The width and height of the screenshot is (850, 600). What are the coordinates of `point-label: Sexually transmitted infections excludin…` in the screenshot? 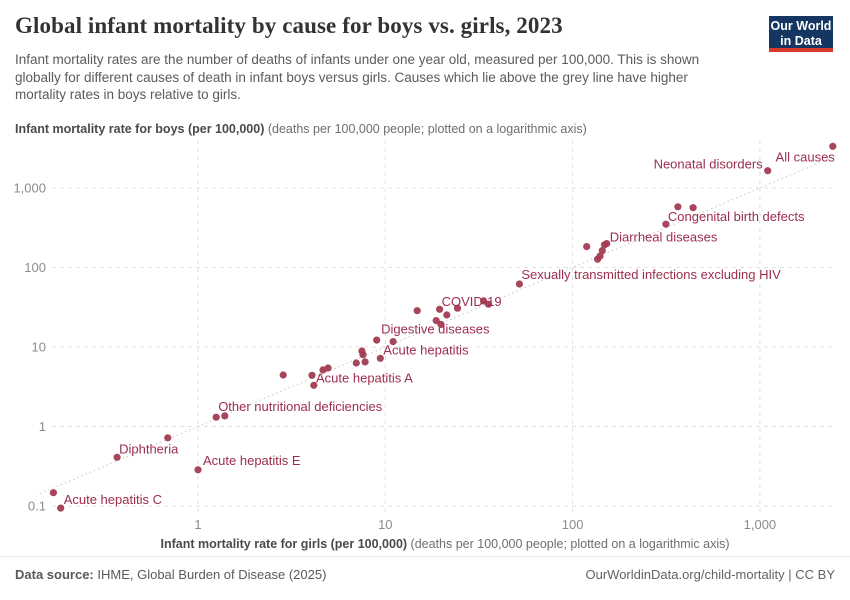 It's located at (651, 274).